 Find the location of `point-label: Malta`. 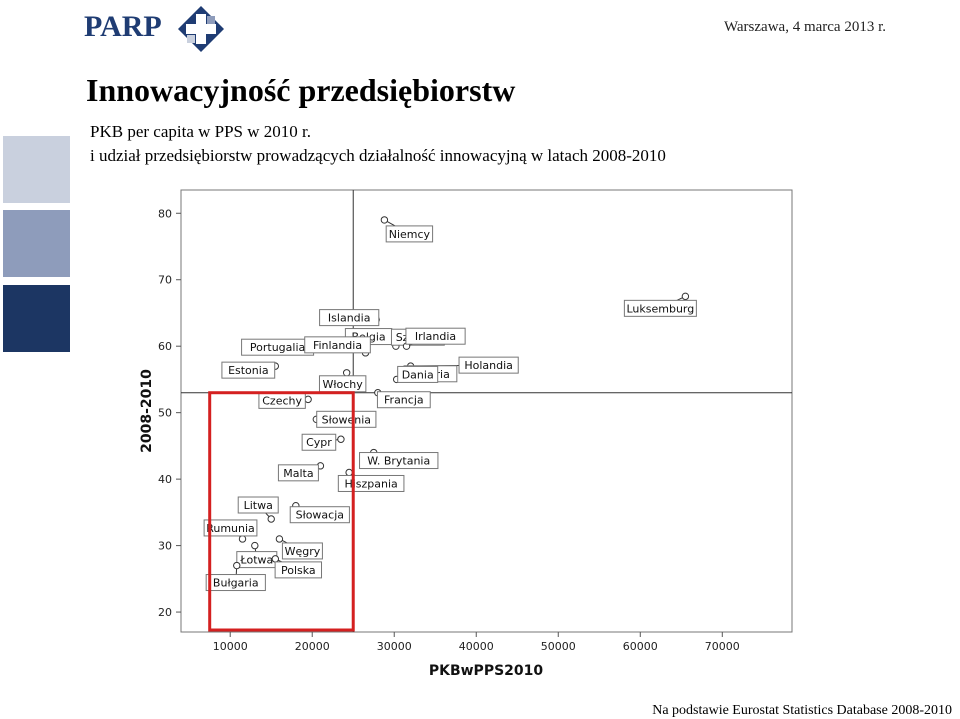

point-label: Malta is located at coordinates (298, 473).